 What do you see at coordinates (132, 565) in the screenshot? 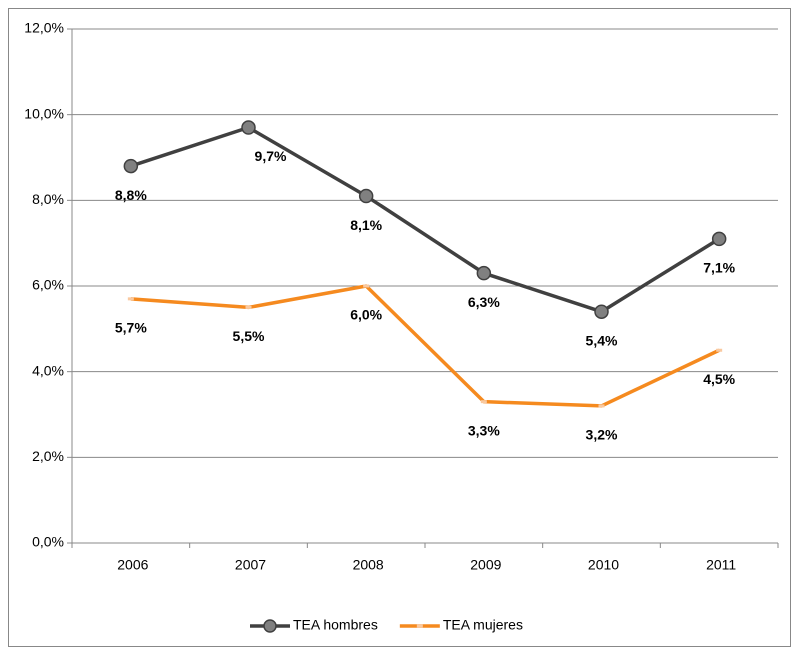
I see `x-tick-label: 2006` at bounding box center [132, 565].